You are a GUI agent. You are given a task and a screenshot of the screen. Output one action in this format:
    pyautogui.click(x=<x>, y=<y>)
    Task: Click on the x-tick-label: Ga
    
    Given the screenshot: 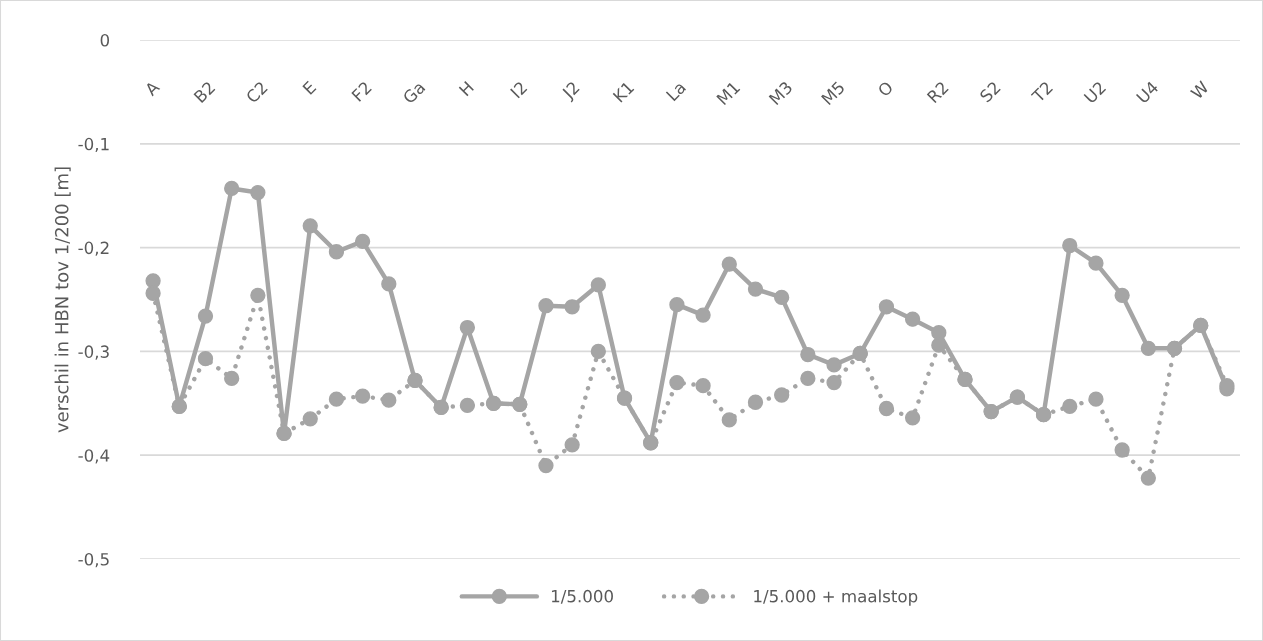 What is the action you would take?
    pyautogui.click(x=413, y=92)
    